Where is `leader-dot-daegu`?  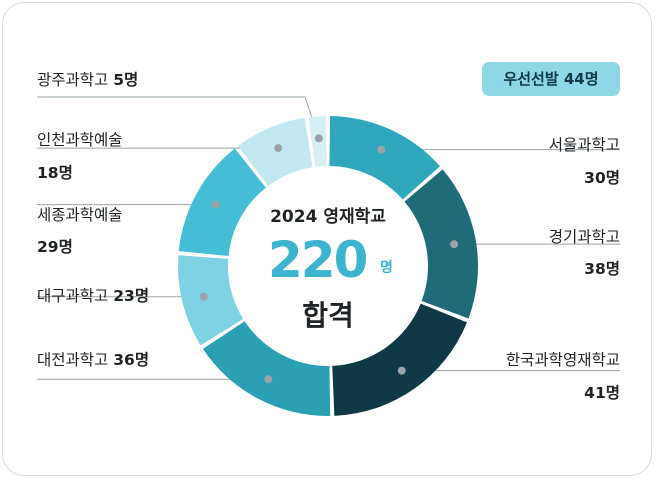 leader-dot-daegu is located at coordinates (203, 296).